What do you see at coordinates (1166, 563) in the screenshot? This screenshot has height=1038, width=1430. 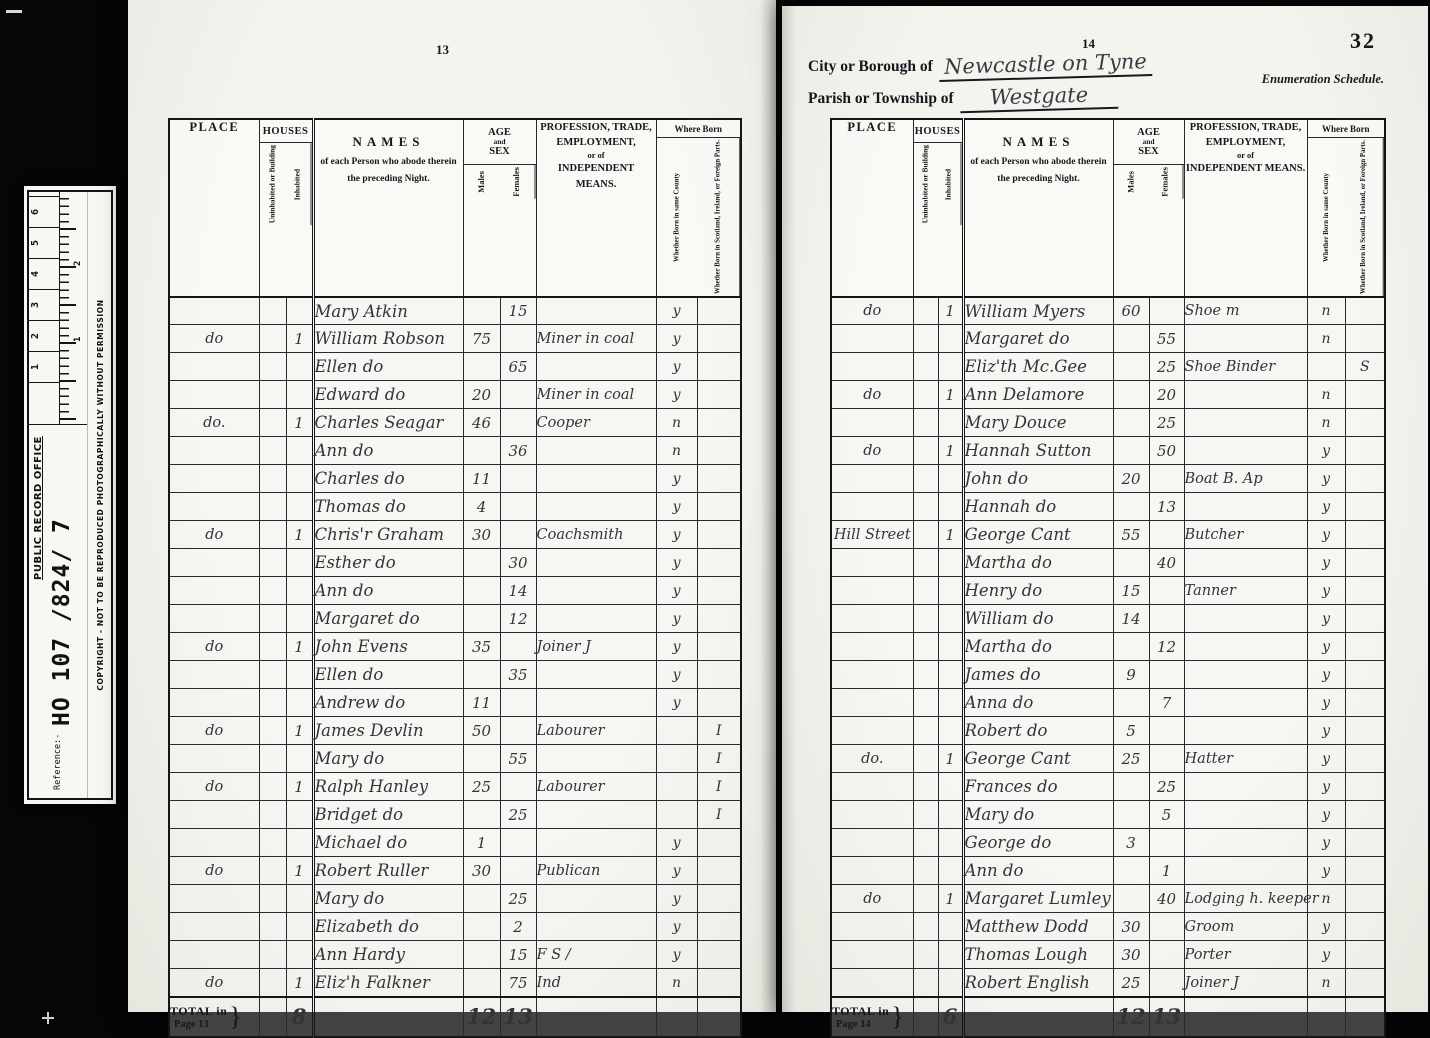 I see `cell-female-age: 40` at bounding box center [1166, 563].